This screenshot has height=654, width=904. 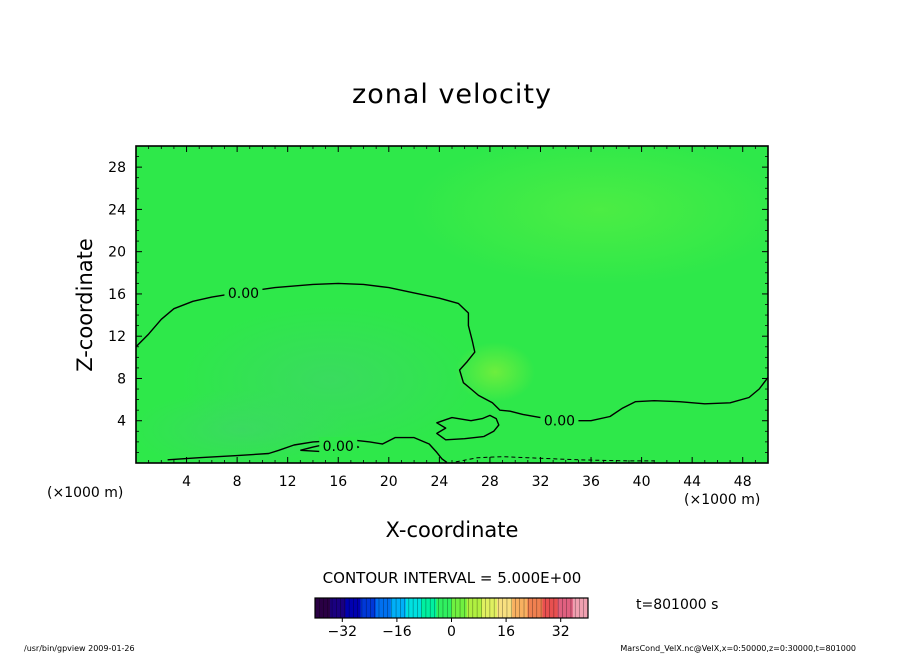 What do you see at coordinates (452, 530) in the screenshot?
I see `x-axis-title: X-coordinate` at bounding box center [452, 530].